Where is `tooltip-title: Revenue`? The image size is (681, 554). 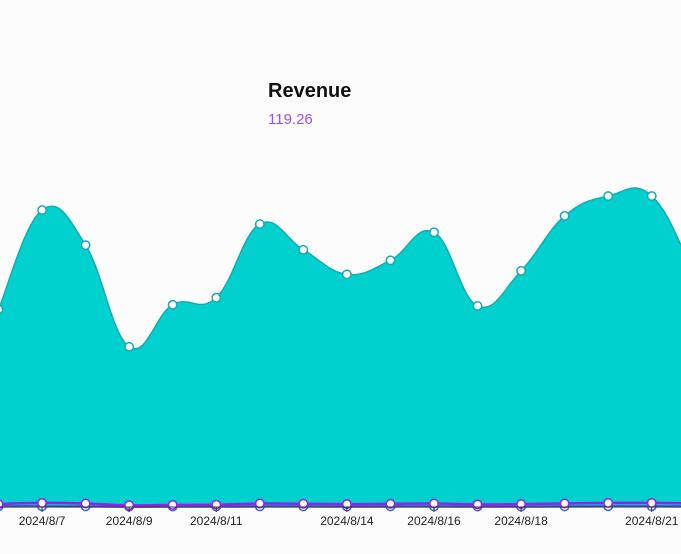 tooltip-title: Revenue is located at coordinates (310, 91).